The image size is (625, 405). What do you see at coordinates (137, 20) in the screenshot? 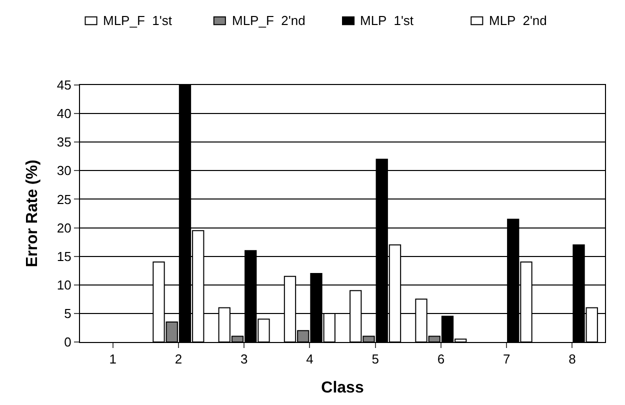
I see `legend-label: MLP_F 1'st` at bounding box center [137, 20].